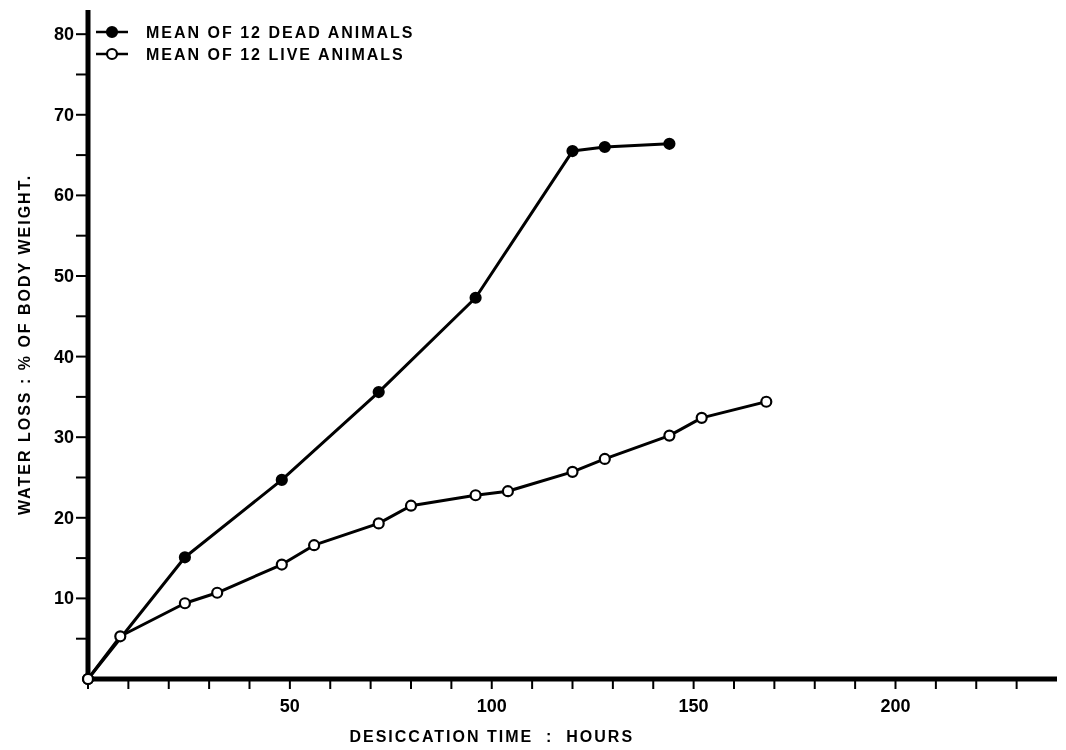 The width and height of the screenshot is (1066, 750). What do you see at coordinates (63, 195) in the screenshot?
I see `y-tick-label: 60` at bounding box center [63, 195].